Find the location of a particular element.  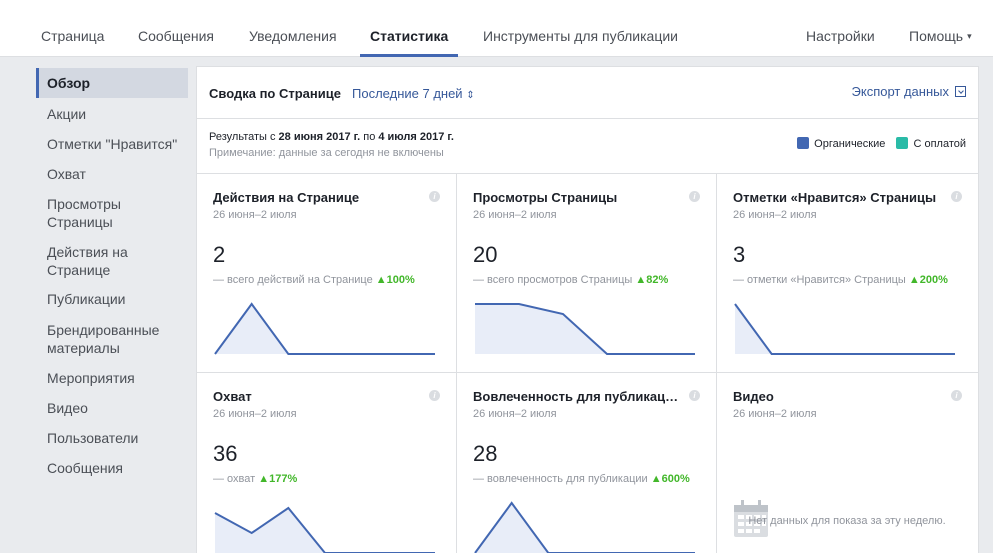

date-to: 4 июля 2017 г. is located at coordinates (416, 137).